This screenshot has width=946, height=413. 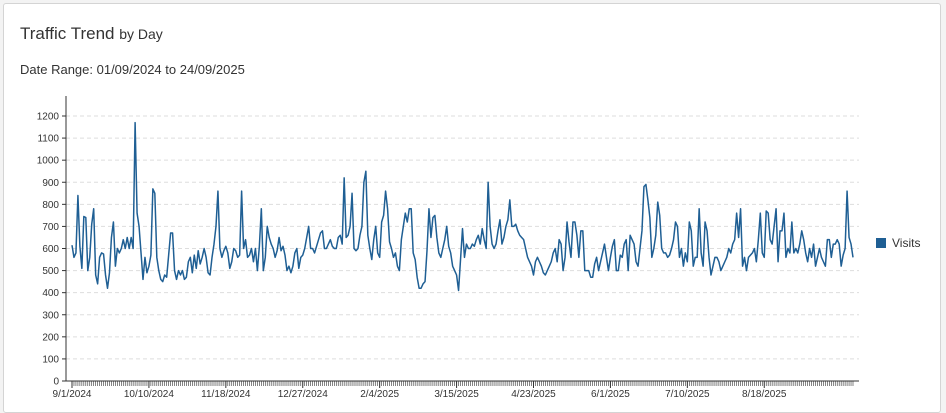 I want to click on x-tick-label: 3/15/2025, so click(x=456, y=394).